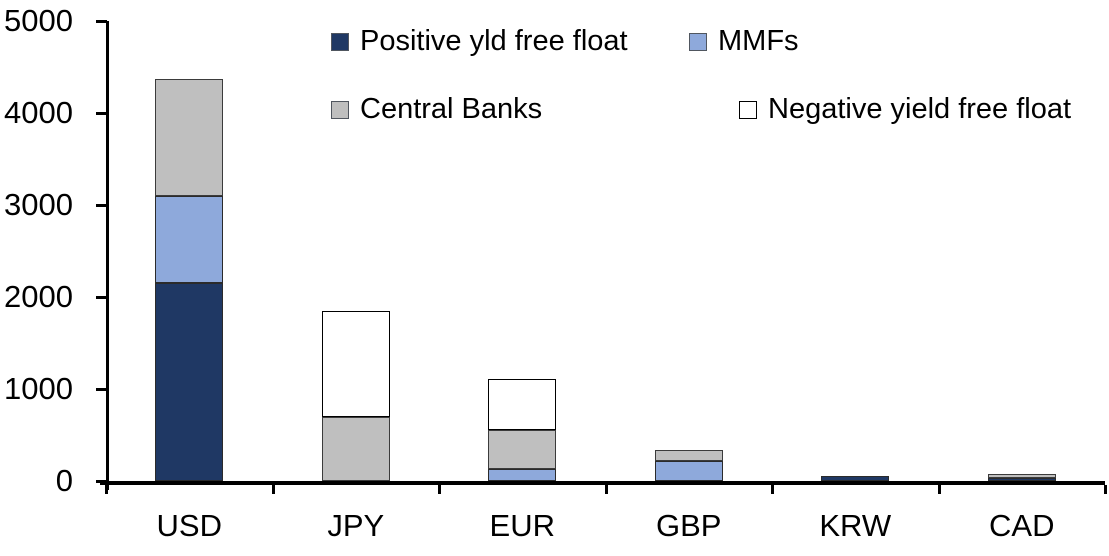 The width and height of the screenshot is (1109, 556). Describe the element at coordinates (451, 109) in the screenshot. I see `legend-label: Central Banks` at that location.